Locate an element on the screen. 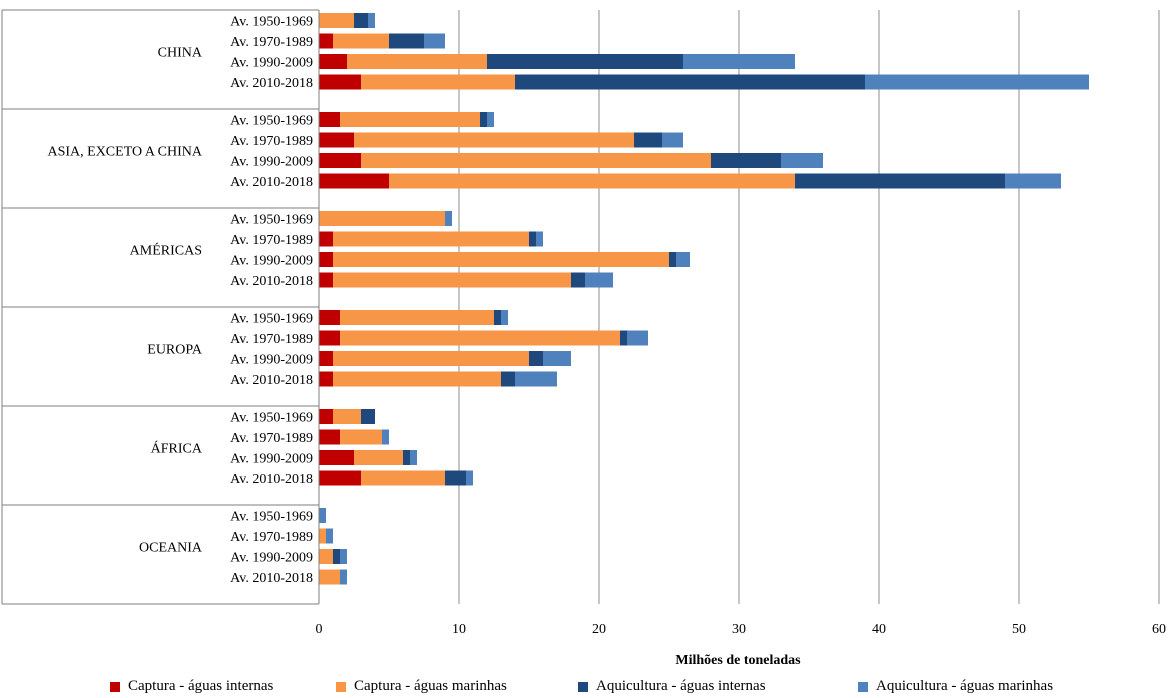  x-axis-title: Milhões de toneladas is located at coordinates (738, 660).